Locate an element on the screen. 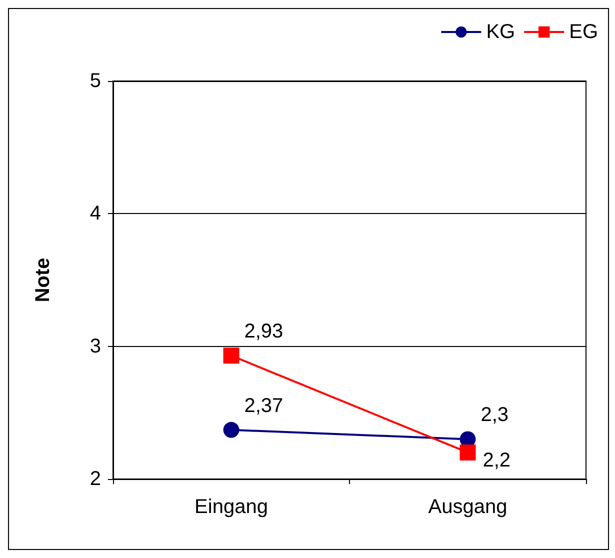 The image size is (615, 558). data-label: 2,93 is located at coordinates (264, 331).